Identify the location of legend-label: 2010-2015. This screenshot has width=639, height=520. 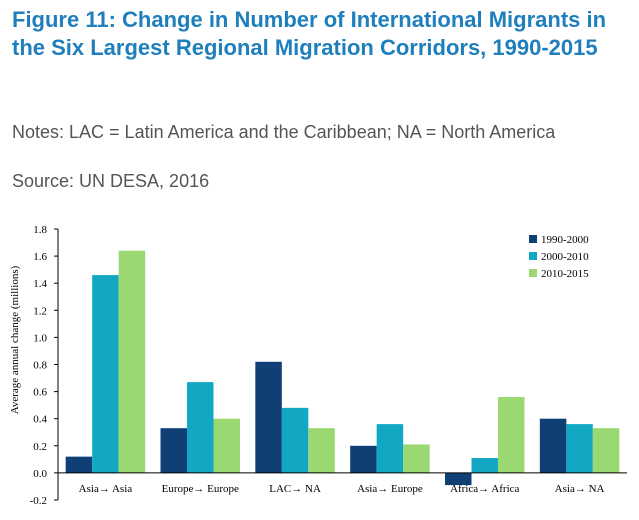
(565, 274).